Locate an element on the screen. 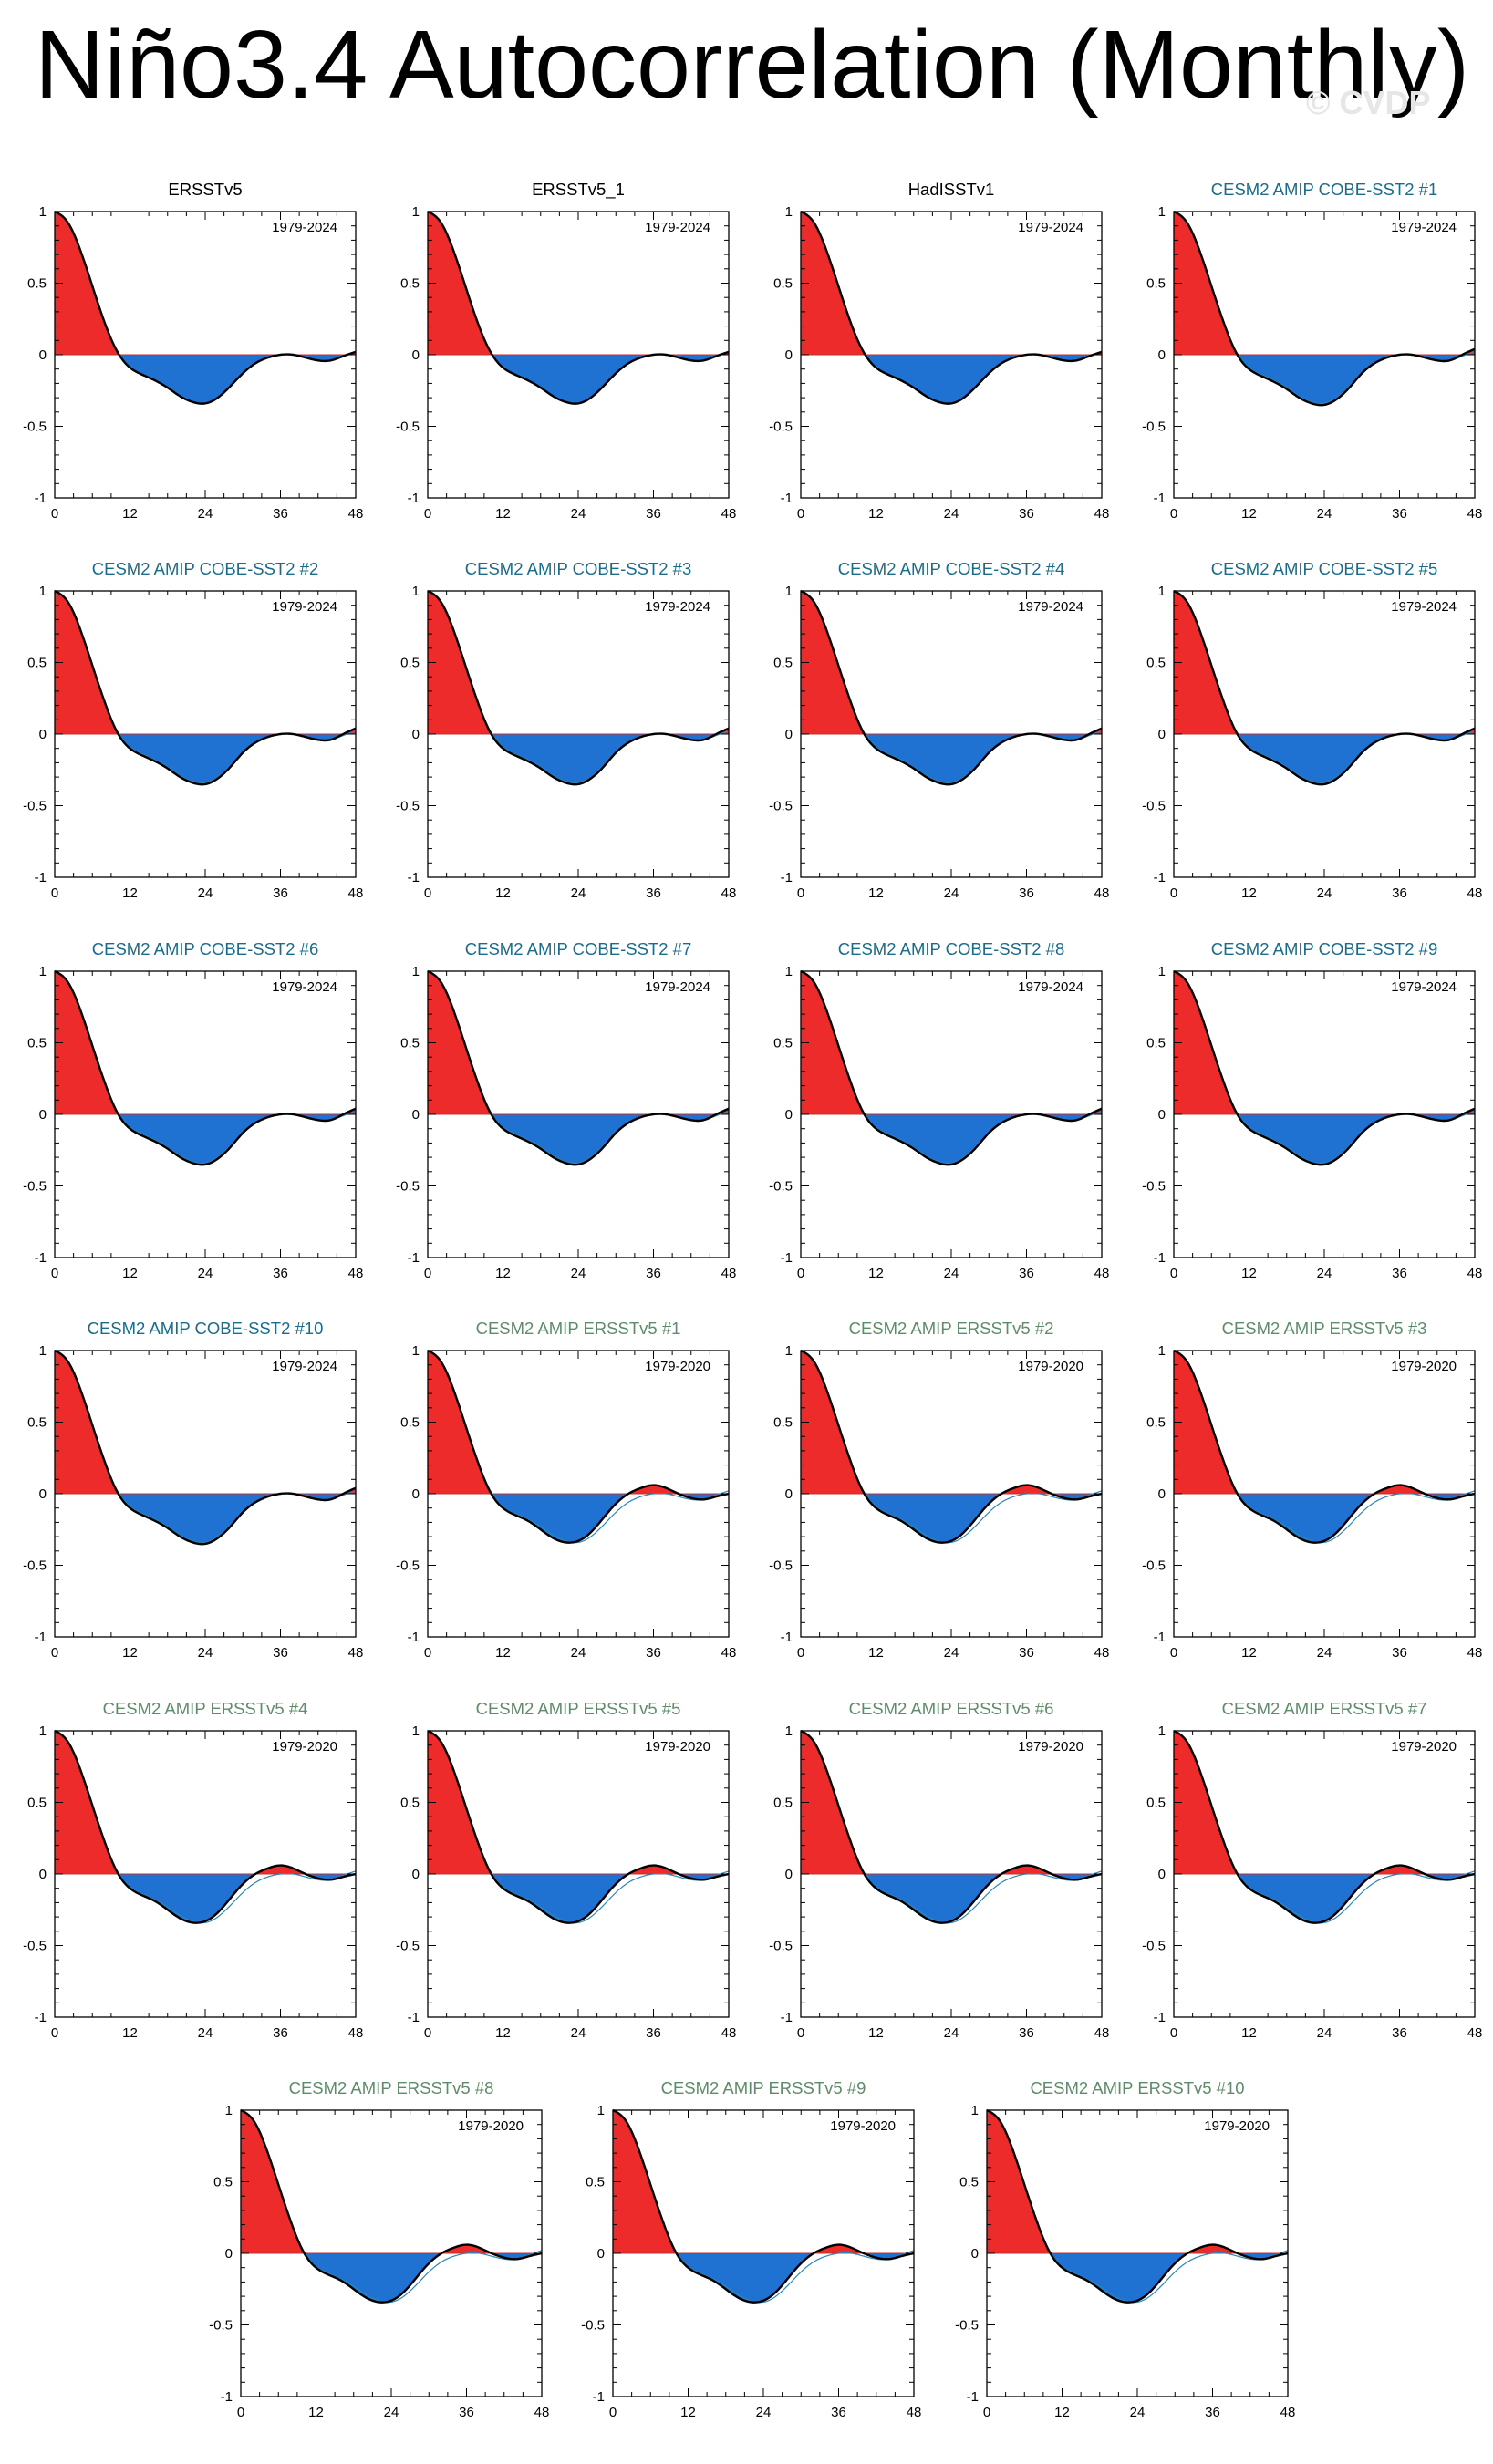 This screenshot has height=2464, width=1493. panel-title: CESM2 AMIP ERSSTv5 #9 is located at coordinates (763, 2088).